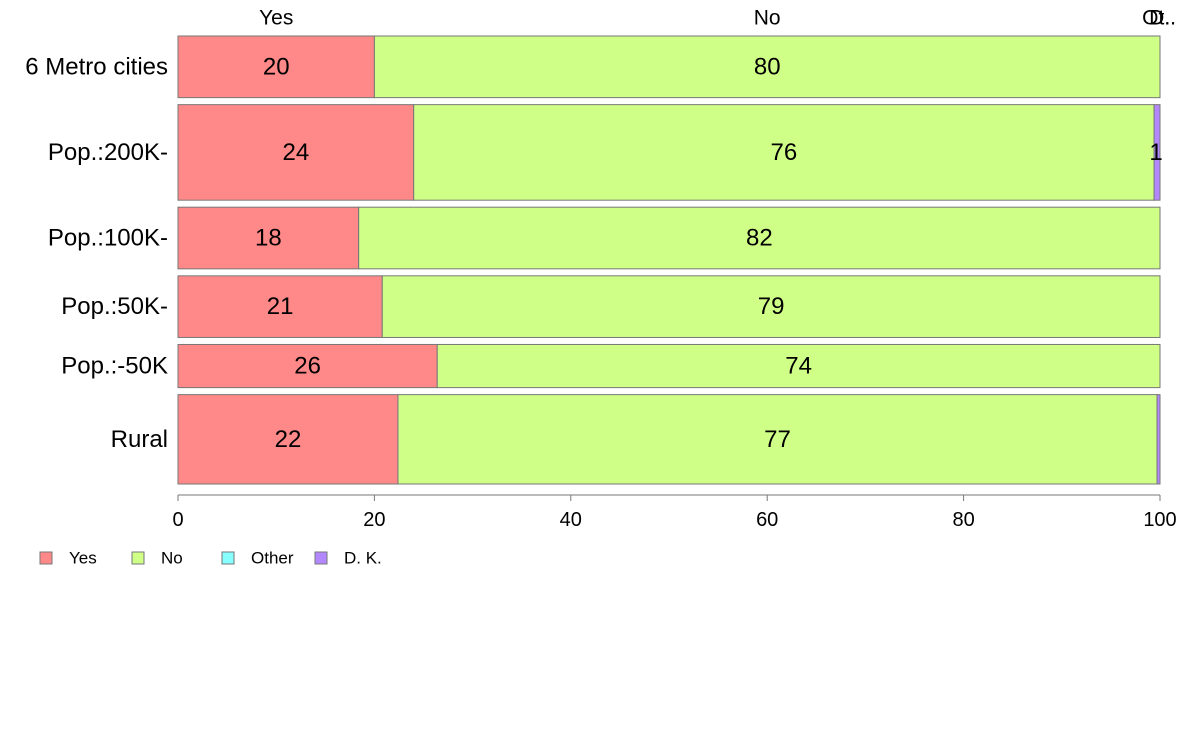 The height and width of the screenshot is (736, 1188). I want to click on category-label-pop-50k: Pop.:-50K, so click(114, 366).